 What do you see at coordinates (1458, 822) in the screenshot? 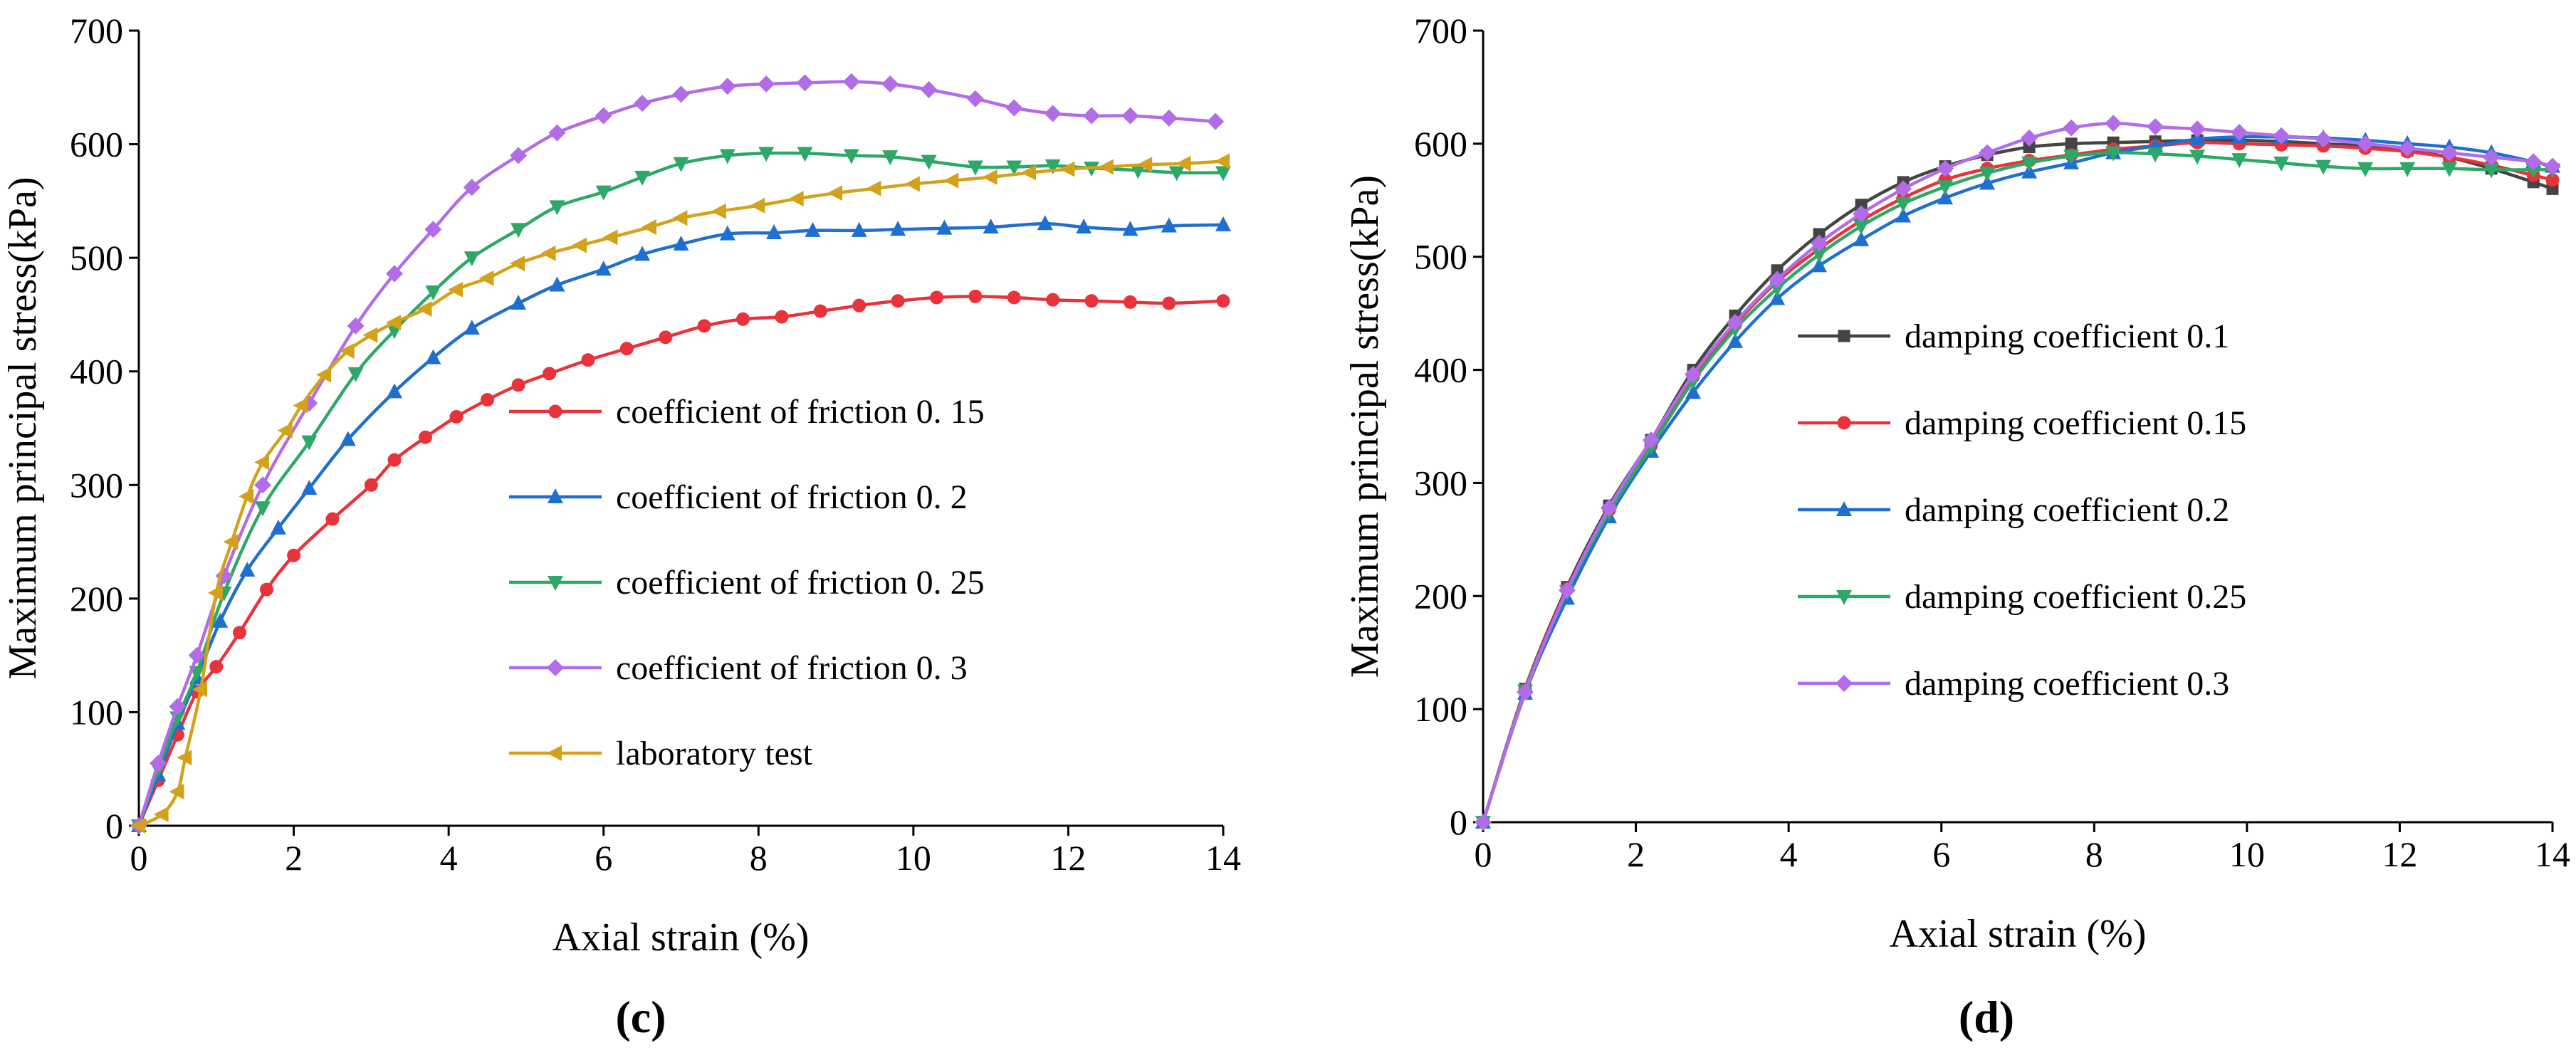
I see `y-tick-label: 0` at bounding box center [1458, 822].